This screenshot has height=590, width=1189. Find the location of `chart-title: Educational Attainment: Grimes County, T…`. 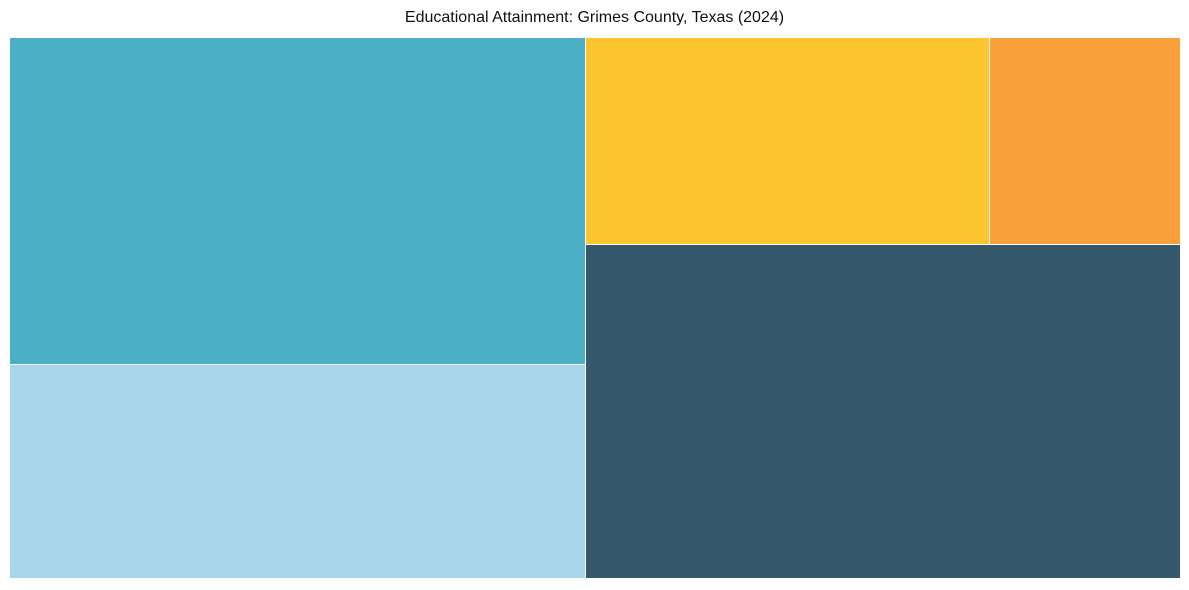

chart-title: Educational Attainment: Grimes County, T… is located at coordinates (594, 17).